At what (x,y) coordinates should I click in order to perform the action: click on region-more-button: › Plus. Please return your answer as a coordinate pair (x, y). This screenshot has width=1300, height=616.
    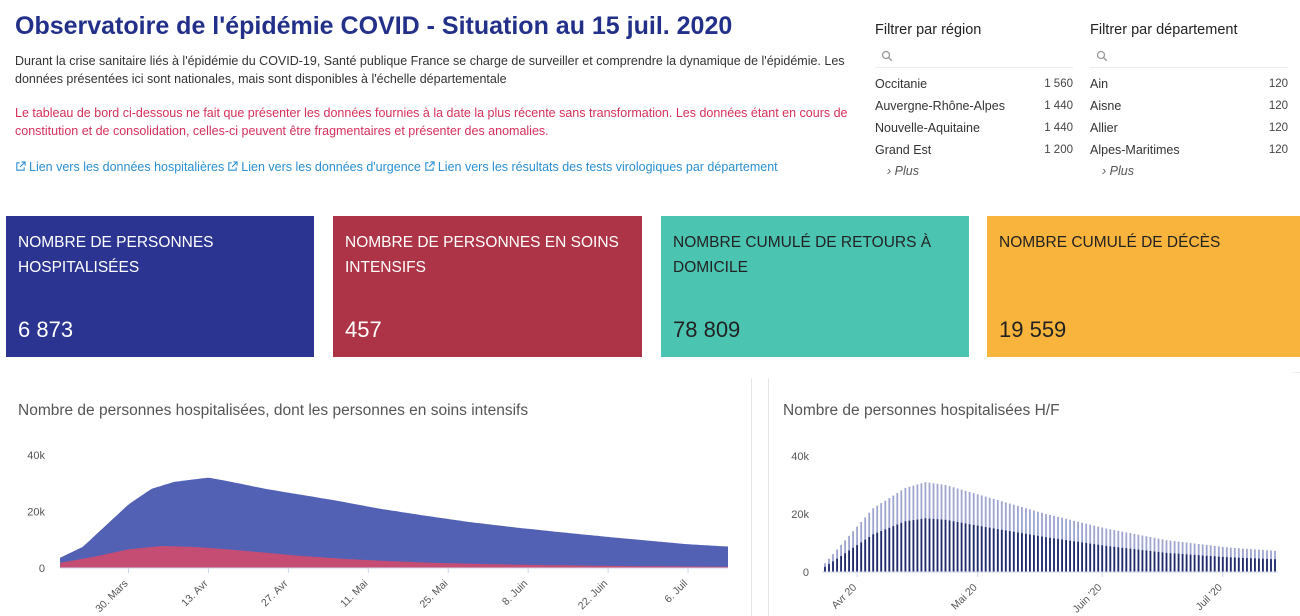
    Looking at the image, I should click on (903, 171).